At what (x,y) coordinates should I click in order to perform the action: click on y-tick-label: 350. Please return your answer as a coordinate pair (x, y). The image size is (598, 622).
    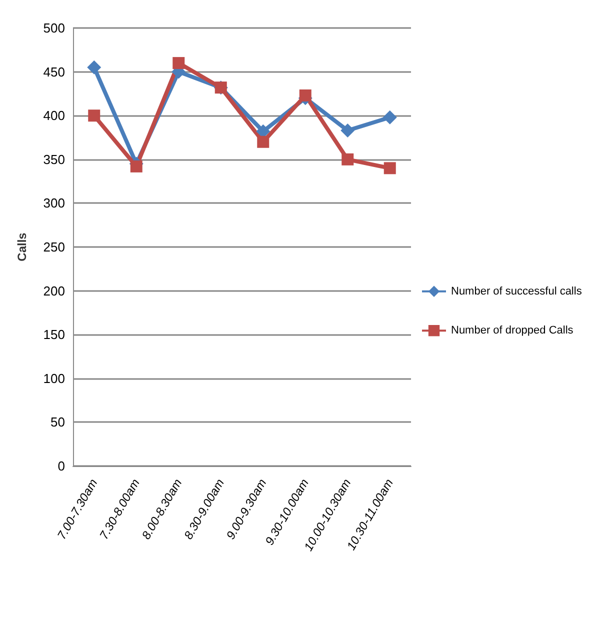
    Looking at the image, I should click on (54, 159).